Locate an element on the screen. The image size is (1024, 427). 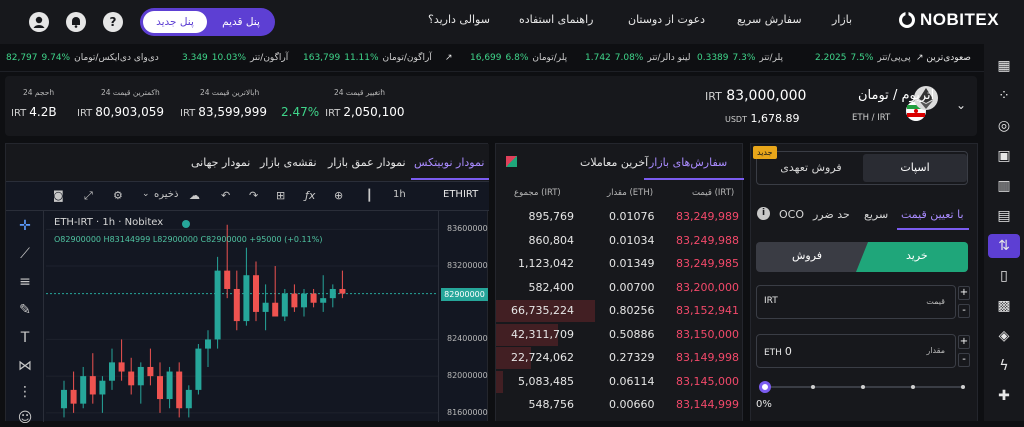
wallet-icon: ▣ is located at coordinates (1004, 156).